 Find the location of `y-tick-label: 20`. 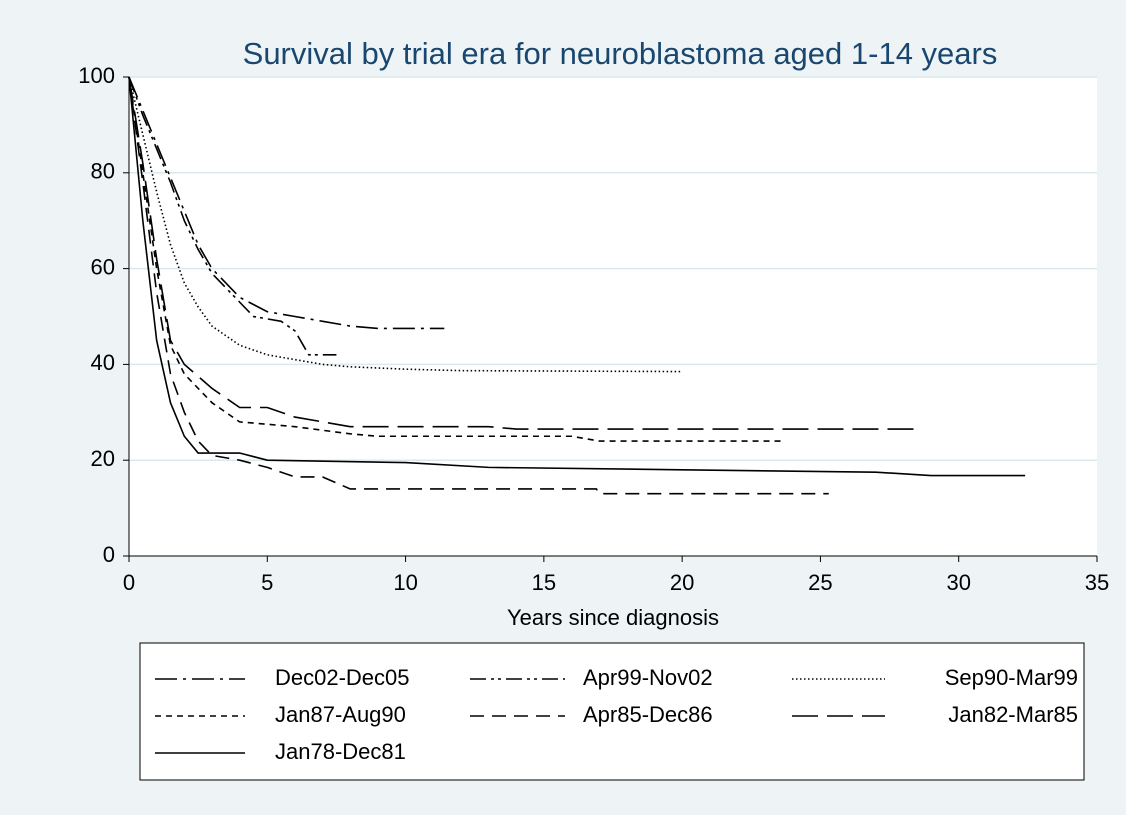

y-tick-label: 20 is located at coordinates (103, 458).